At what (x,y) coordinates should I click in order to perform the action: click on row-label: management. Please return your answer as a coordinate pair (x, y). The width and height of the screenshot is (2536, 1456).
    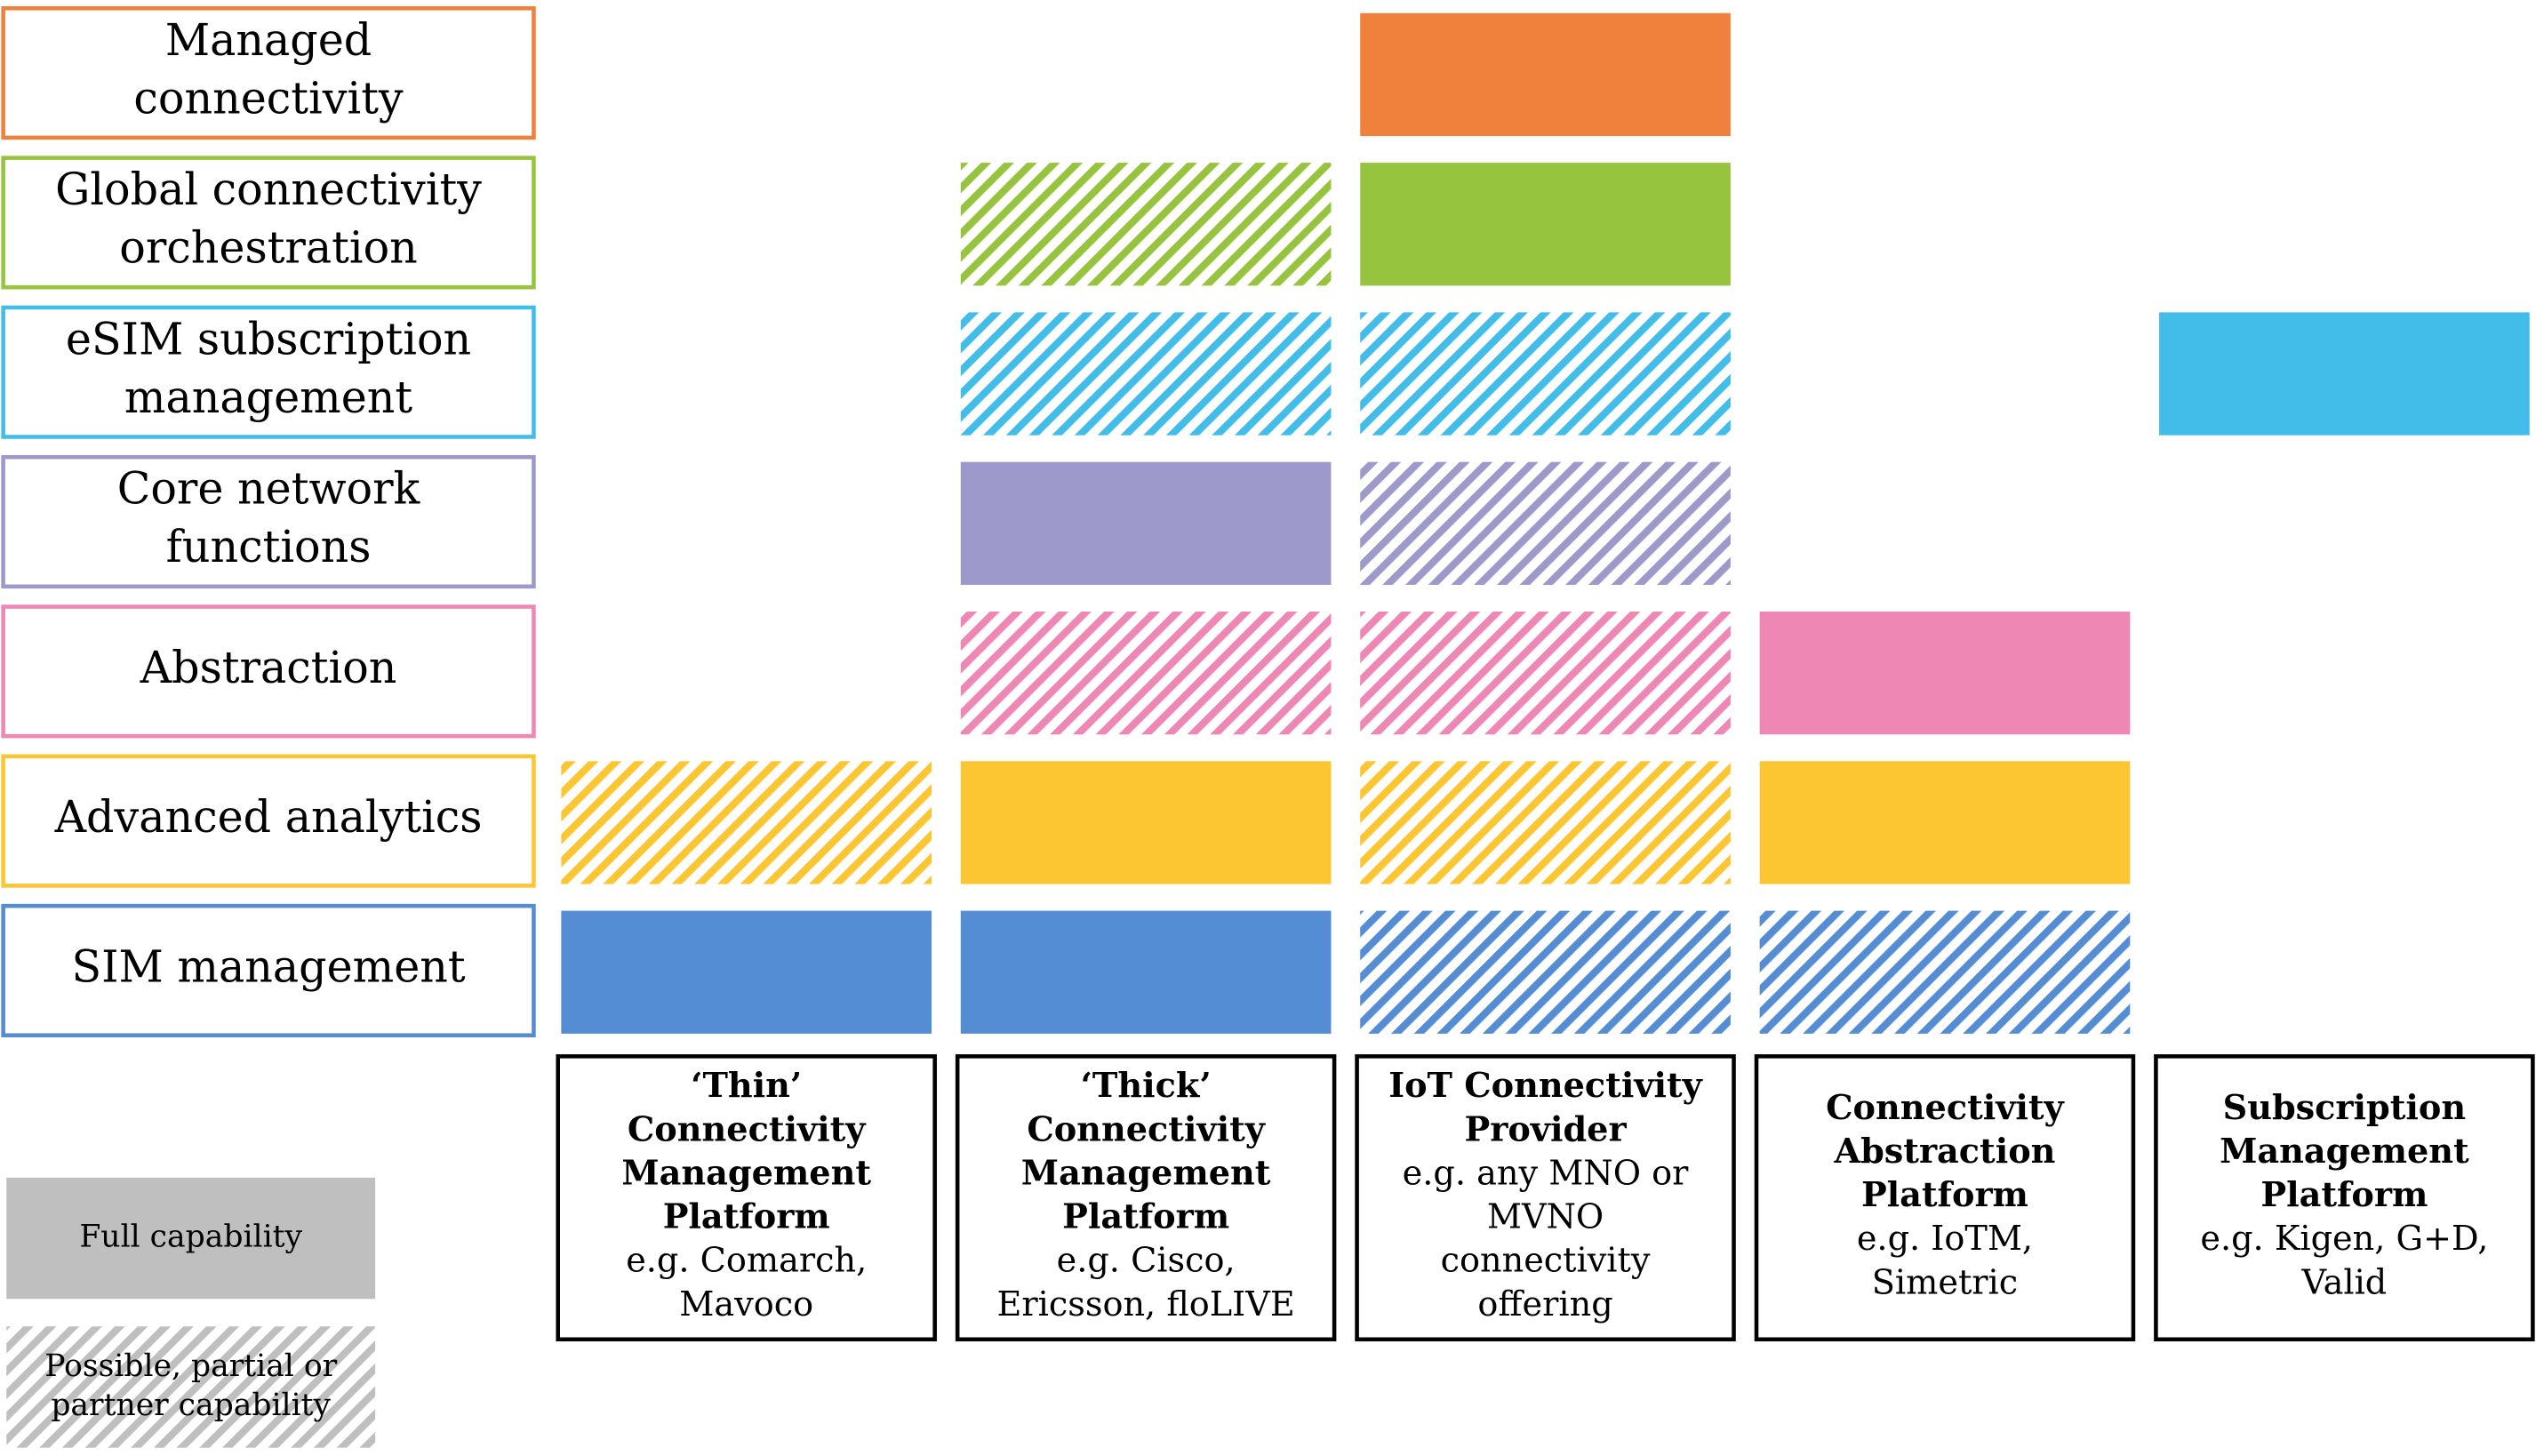
    Looking at the image, I should click on (268, 397).